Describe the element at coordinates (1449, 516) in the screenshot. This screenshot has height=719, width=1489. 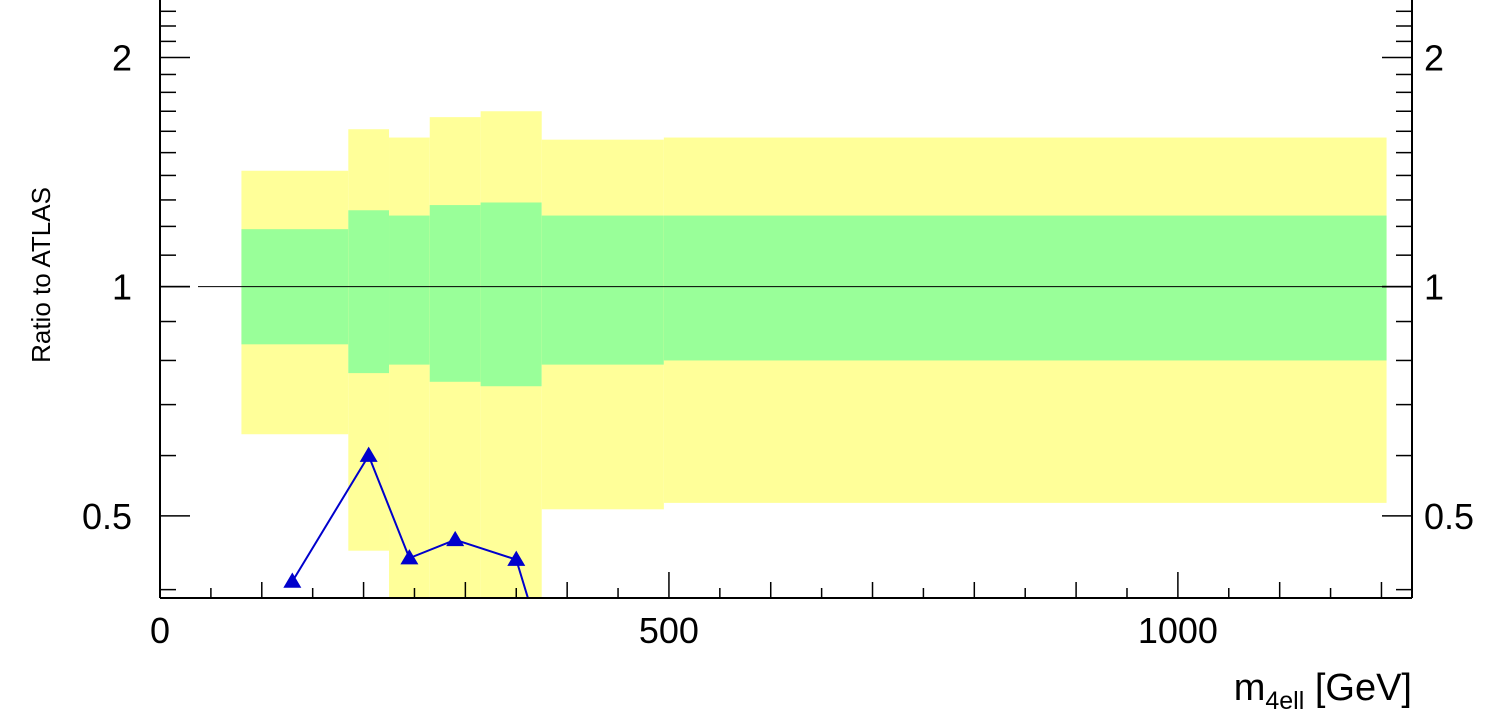
I see `y-tick-label-right: 0.5` at that location.